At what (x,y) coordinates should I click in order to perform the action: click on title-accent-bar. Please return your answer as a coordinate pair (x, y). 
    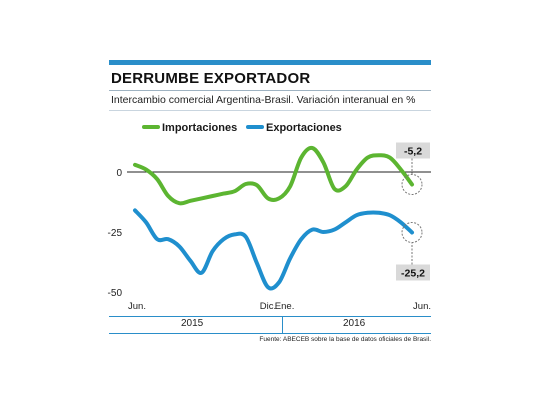
    Looking at the image, I should click on (270, 62).